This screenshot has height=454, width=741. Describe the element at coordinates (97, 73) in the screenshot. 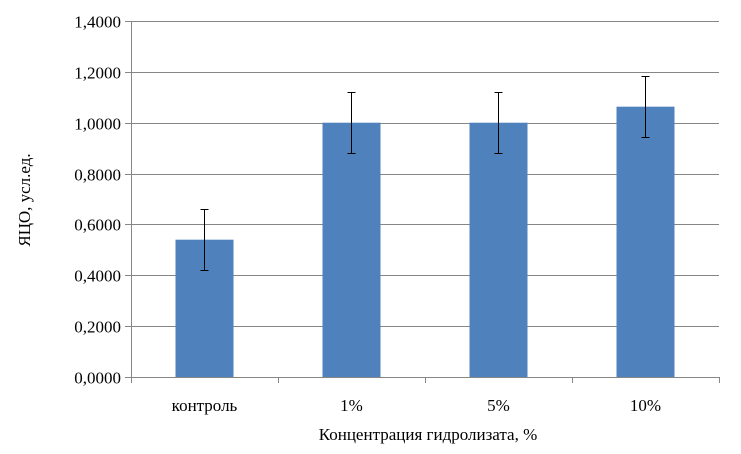

I see `y-tick-label: 1,2000` at that location.